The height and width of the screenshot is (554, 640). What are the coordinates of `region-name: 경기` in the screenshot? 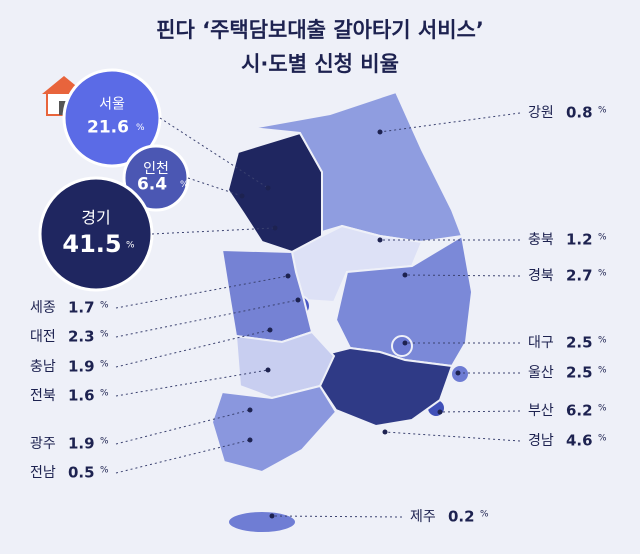 It's located at (95, 217).